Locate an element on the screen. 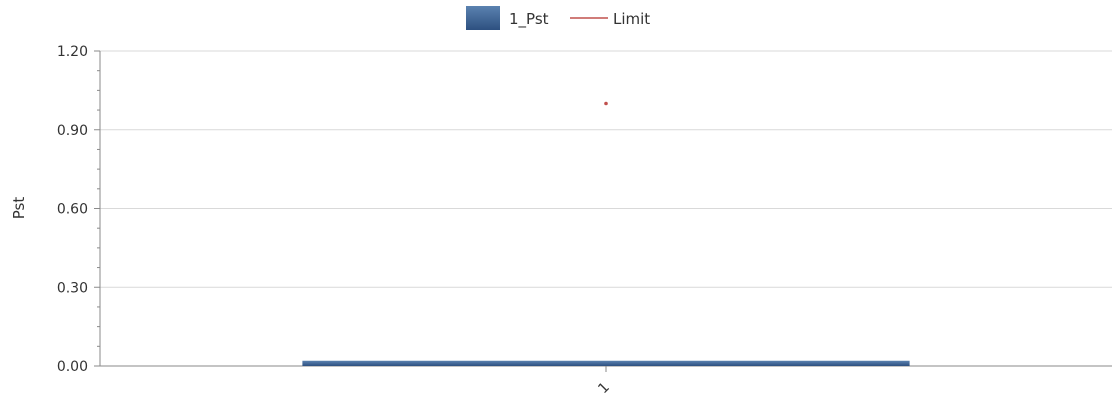  legend: 1_Pst Limit is located at coordinates (558, 18).